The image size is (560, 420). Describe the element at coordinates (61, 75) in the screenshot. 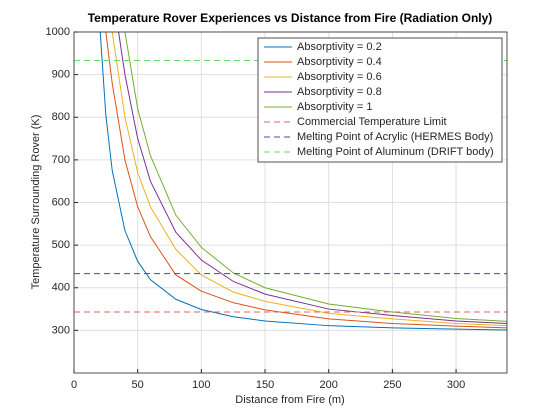

I see `y-tick-label: 900` at that location.